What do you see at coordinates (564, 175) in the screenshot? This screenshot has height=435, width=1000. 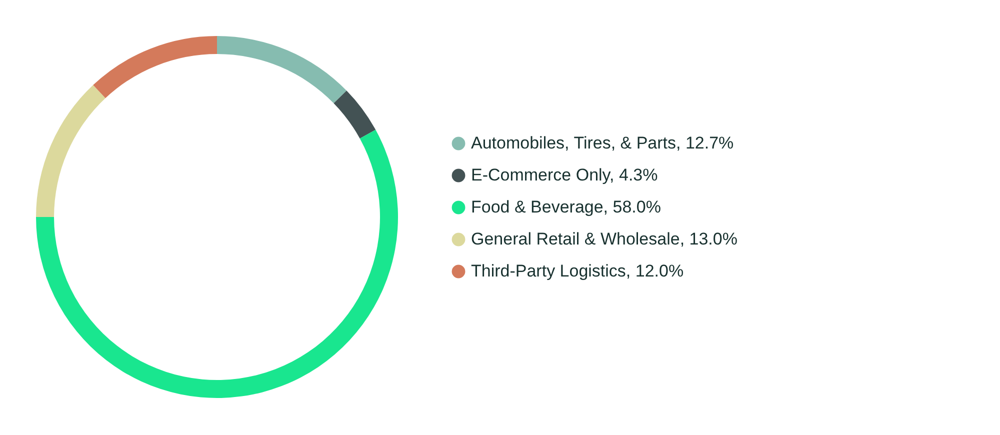 I see `legend-label: E-Commerce Only, 4.3%` at bounding box center [564, 175].